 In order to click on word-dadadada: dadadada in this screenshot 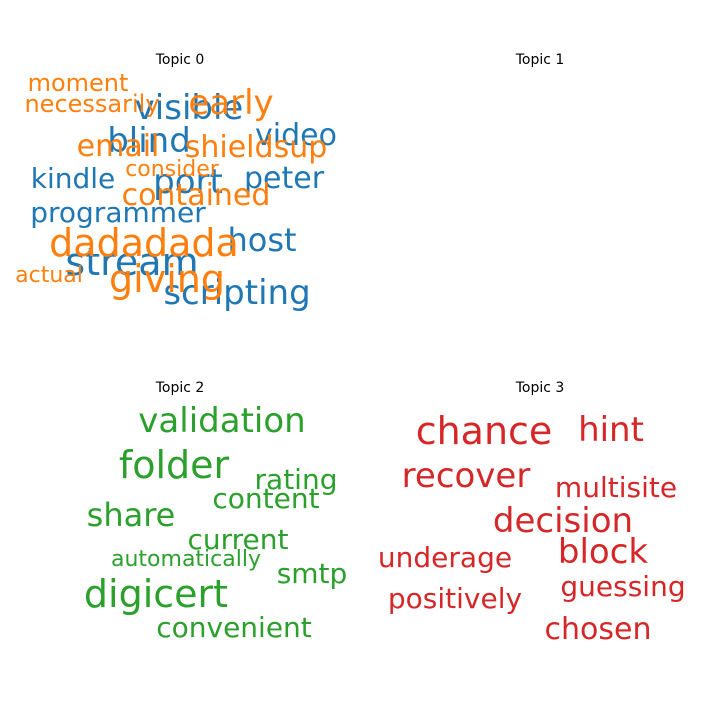, I will do `click(144, 243)`.